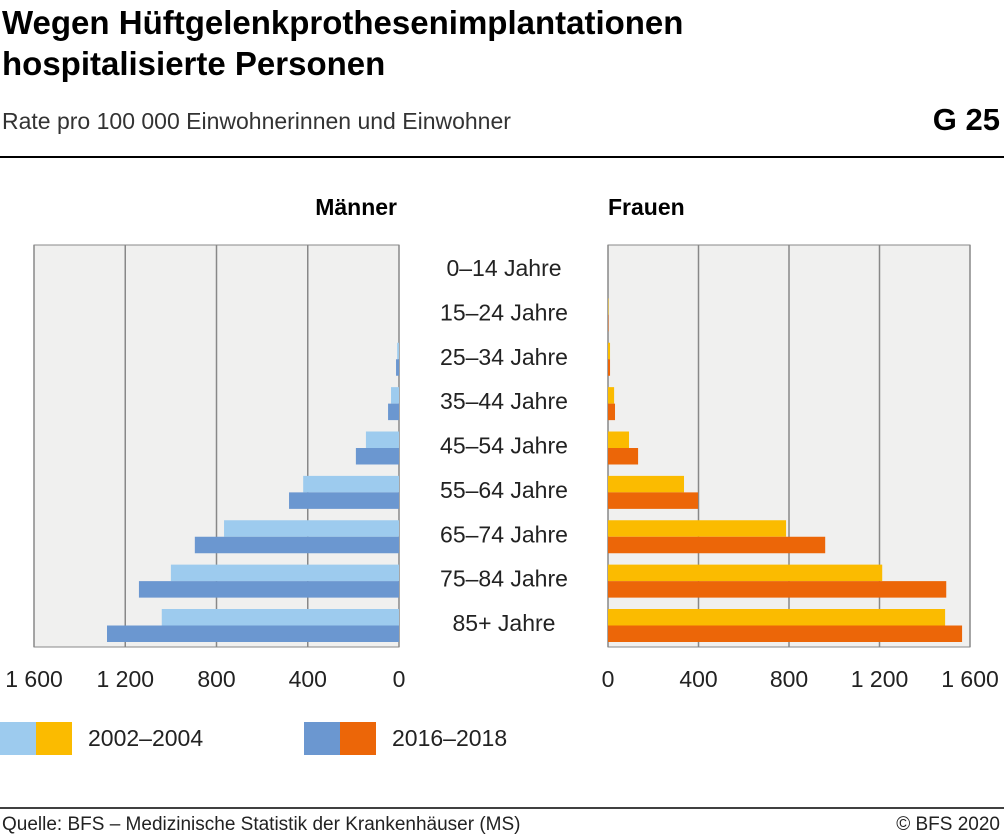 The height and width of the screenshot is (840, 1004). Describe the element at coordinates (966, 119) in the screenshot. I see `figure-label: G 25` at that location.